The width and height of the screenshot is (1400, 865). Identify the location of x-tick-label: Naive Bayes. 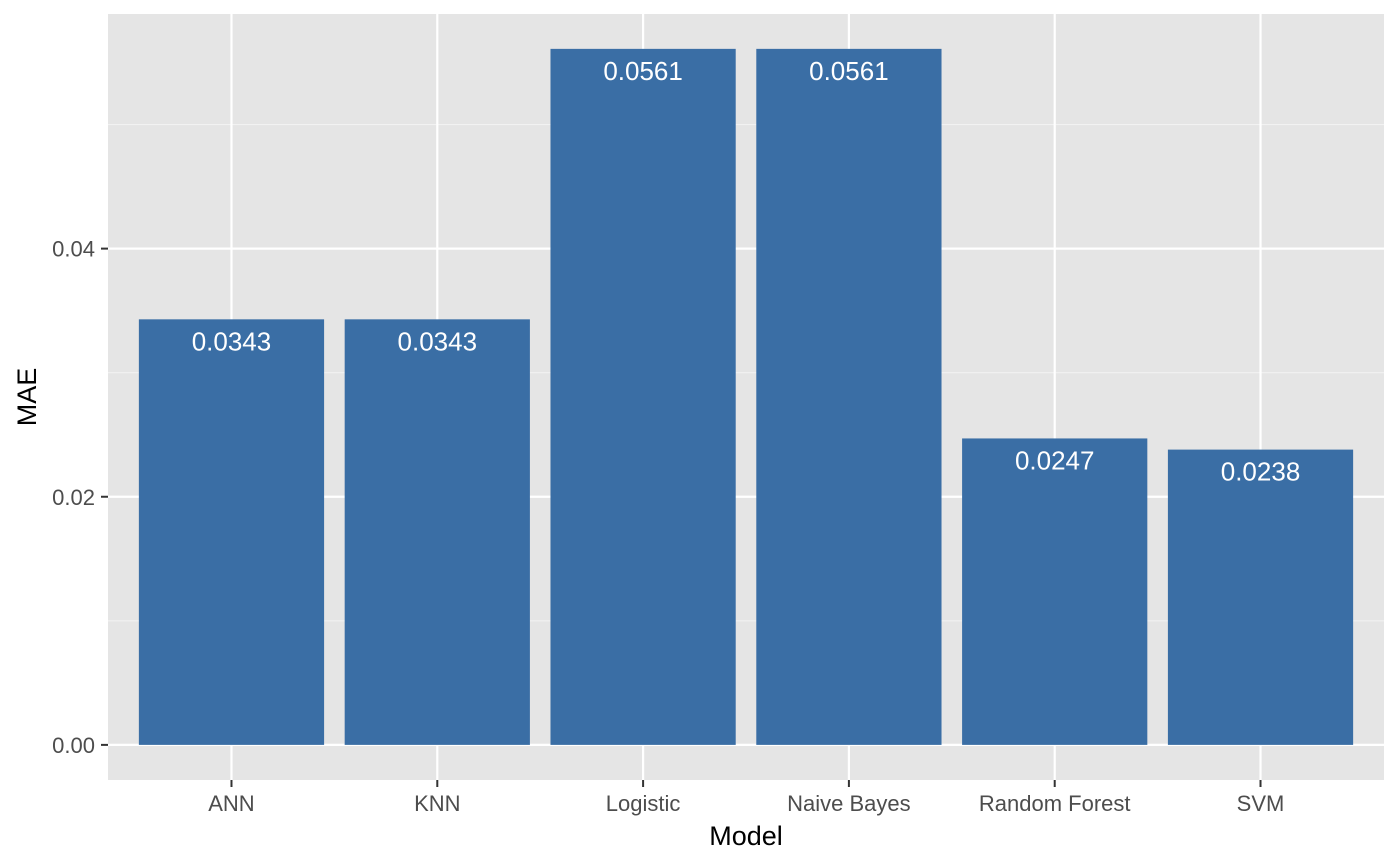
(849, 803).